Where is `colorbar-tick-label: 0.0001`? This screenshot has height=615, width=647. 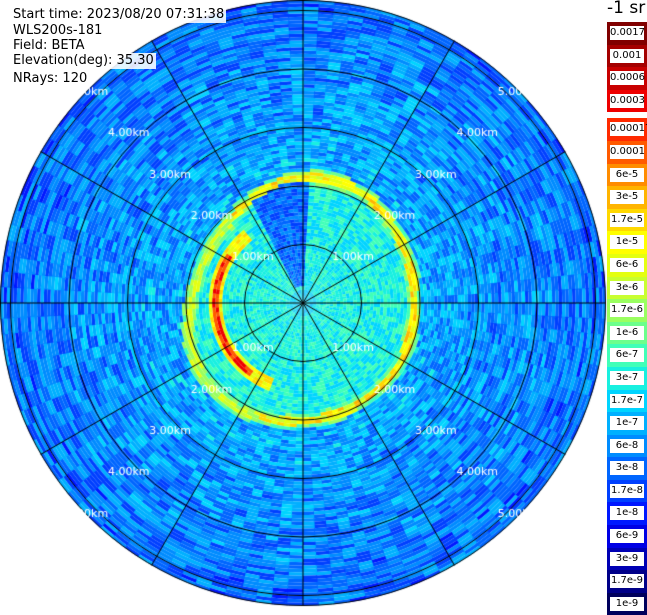
colorbar-tick-label: 0.0001 is located at coordinates (627, 151).